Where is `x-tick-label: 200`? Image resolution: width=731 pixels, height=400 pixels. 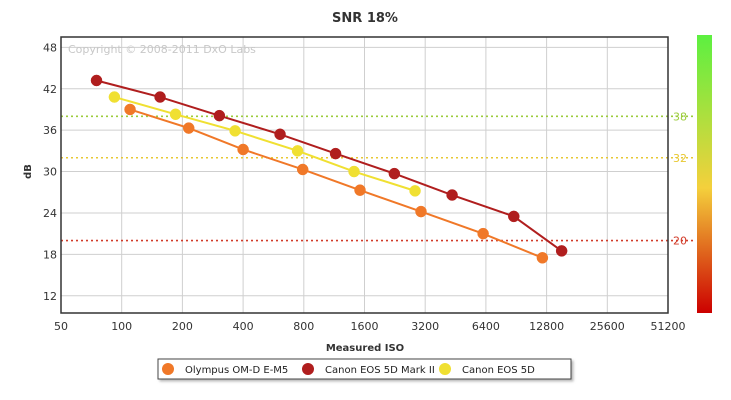
x-tick-label: 200 is located at coordinates (182, 326).